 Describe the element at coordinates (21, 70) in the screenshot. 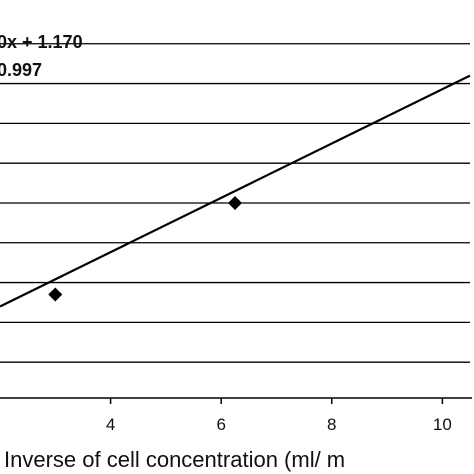

I see `r-squared-annotation: 0.997` at that location.